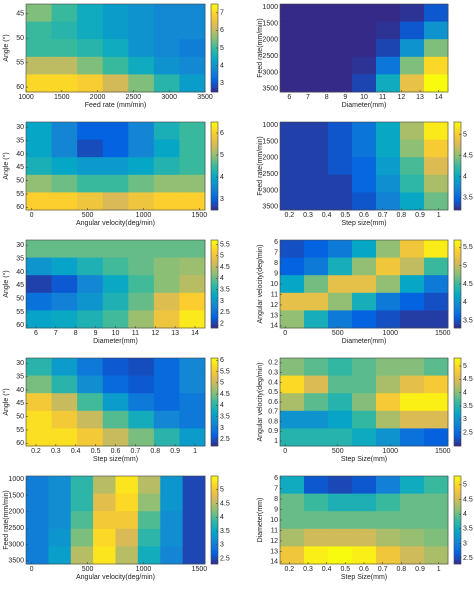 The height and width of the screenshot is (594, 474). What do you see at coordinates (20, 14) in the screenshot?
I see `y-tick-label: 45` at bounding box center [20, 14].